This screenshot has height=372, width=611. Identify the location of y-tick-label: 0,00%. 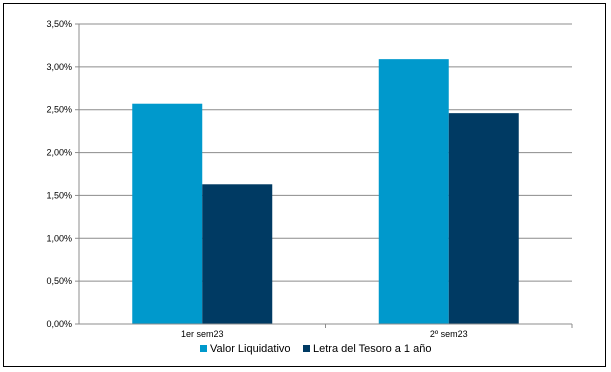
(59, 324).